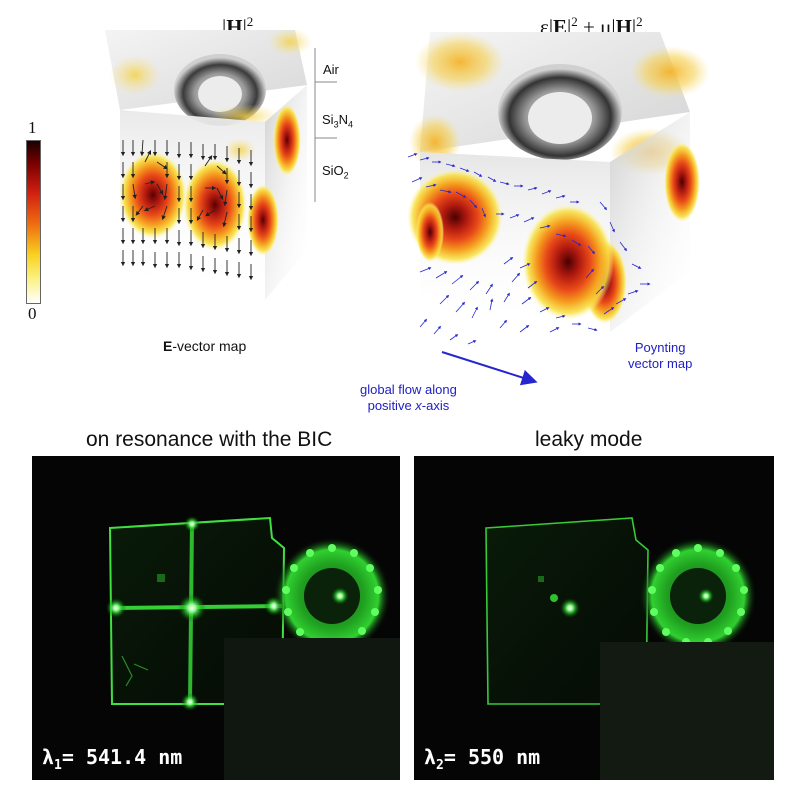 Image resolution: width=800 pixels, height=800 pixels. What do you see at coordinates (337, 121) in the screenshot?
I see `layer-label-si3n4: Si3N4` at bounding box center [337, 121].